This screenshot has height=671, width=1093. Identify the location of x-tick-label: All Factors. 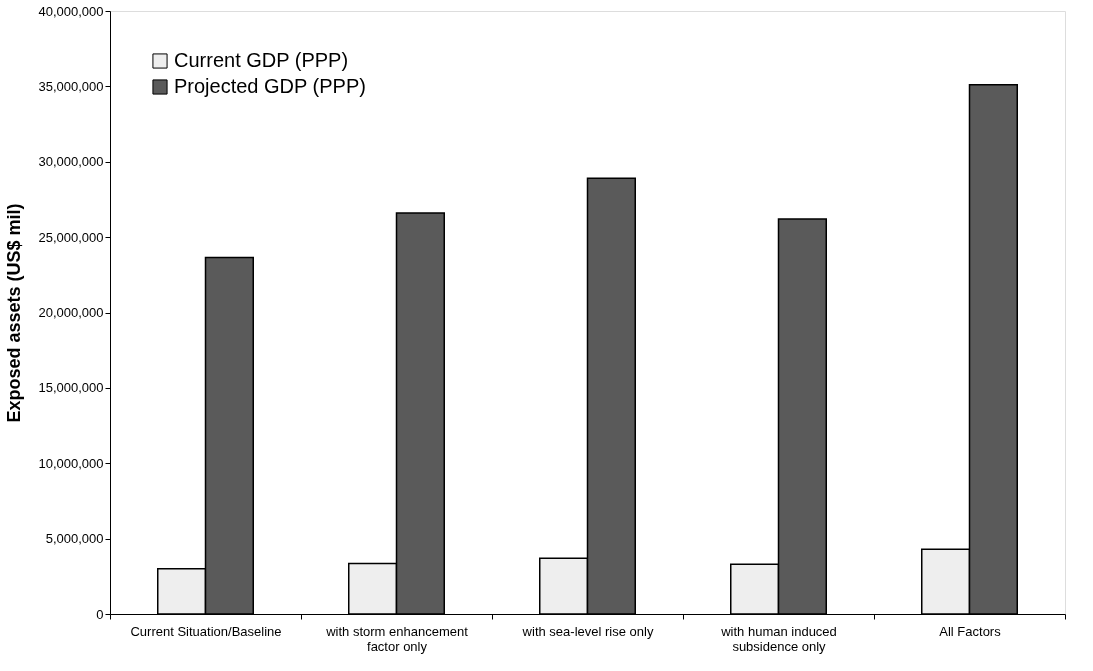
(970, 631).